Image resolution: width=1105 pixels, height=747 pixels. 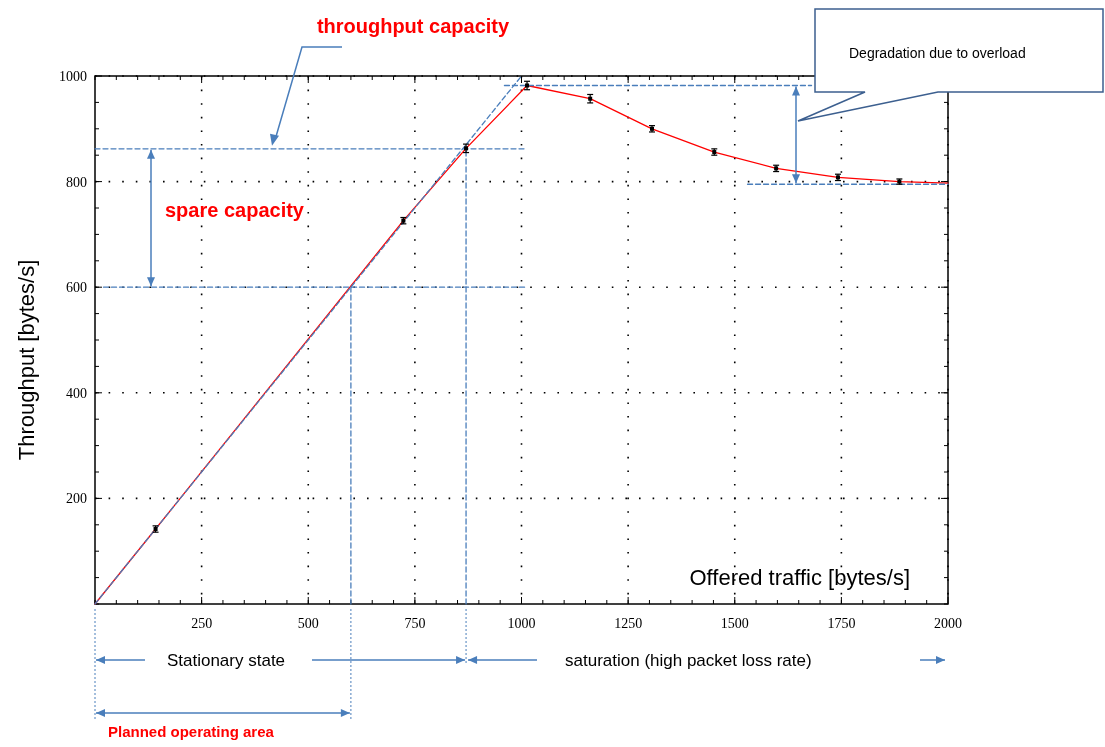 I want to click on x-tick-label: 1500, so click(x=734, y=623).